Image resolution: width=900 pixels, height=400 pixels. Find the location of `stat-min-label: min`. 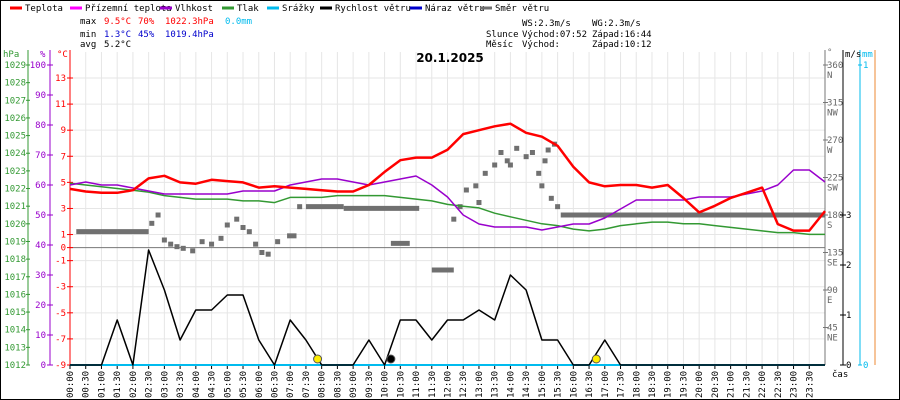

stat-min-label: min is located at coordinates (88, 35).